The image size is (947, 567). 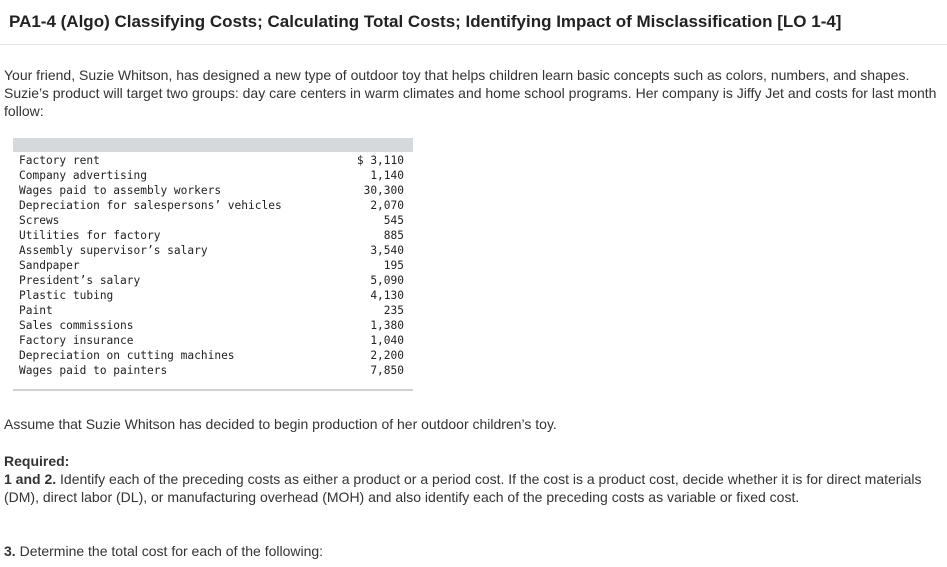 What do you see at coordinates (10, 551) in the screenshot?
I see `requirement-3-label: 3.` at bounding box center [10, 551].